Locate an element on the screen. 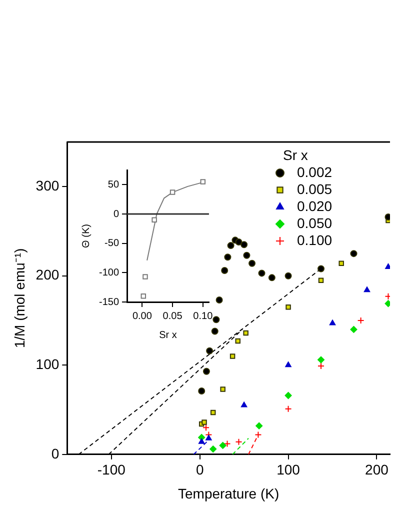  y-tick-label: 50 is located at coordinates (114, 184).